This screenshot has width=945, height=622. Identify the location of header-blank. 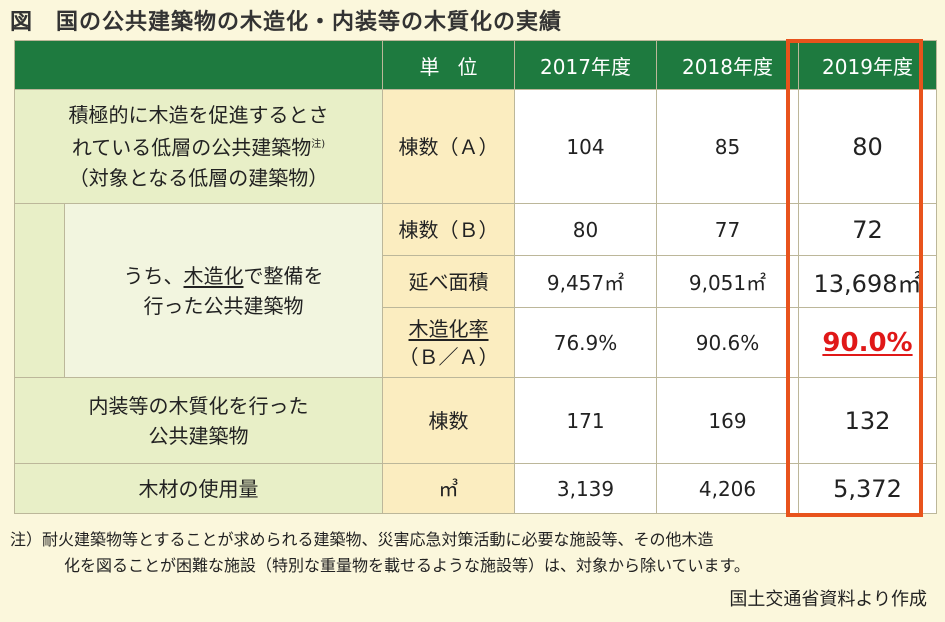
(198, 65).